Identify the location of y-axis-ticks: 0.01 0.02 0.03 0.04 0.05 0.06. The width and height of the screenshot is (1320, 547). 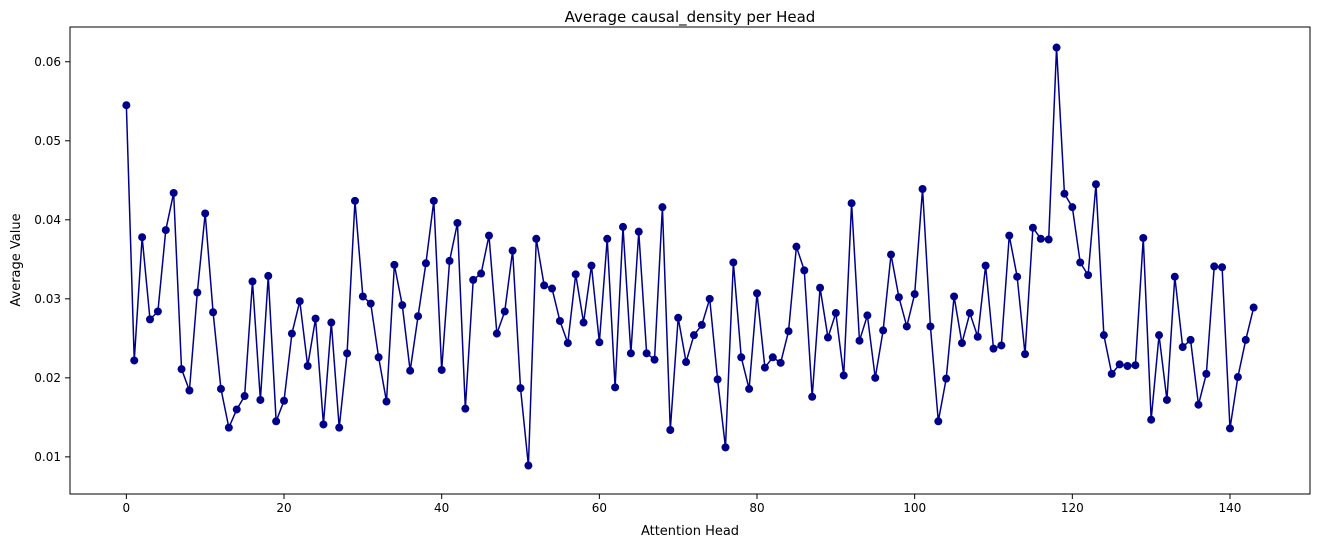
(52, 259).